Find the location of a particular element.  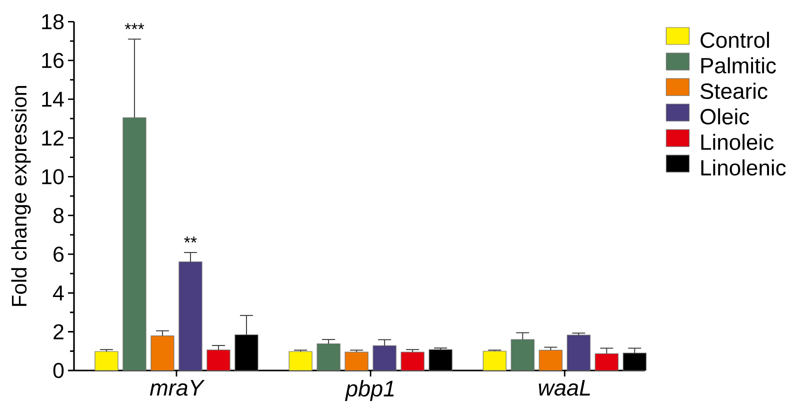

y-tick-label: 12 is located at coordinates (53, 138).